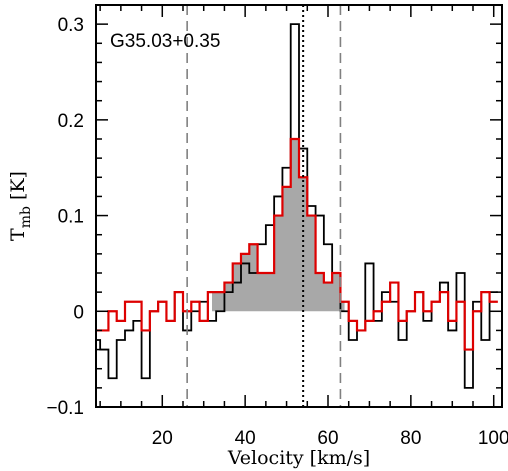  Describe the element at coordinates (298, 458) in the screenshot. I see `x-axis-title: Velocity [km/s]` at that location.